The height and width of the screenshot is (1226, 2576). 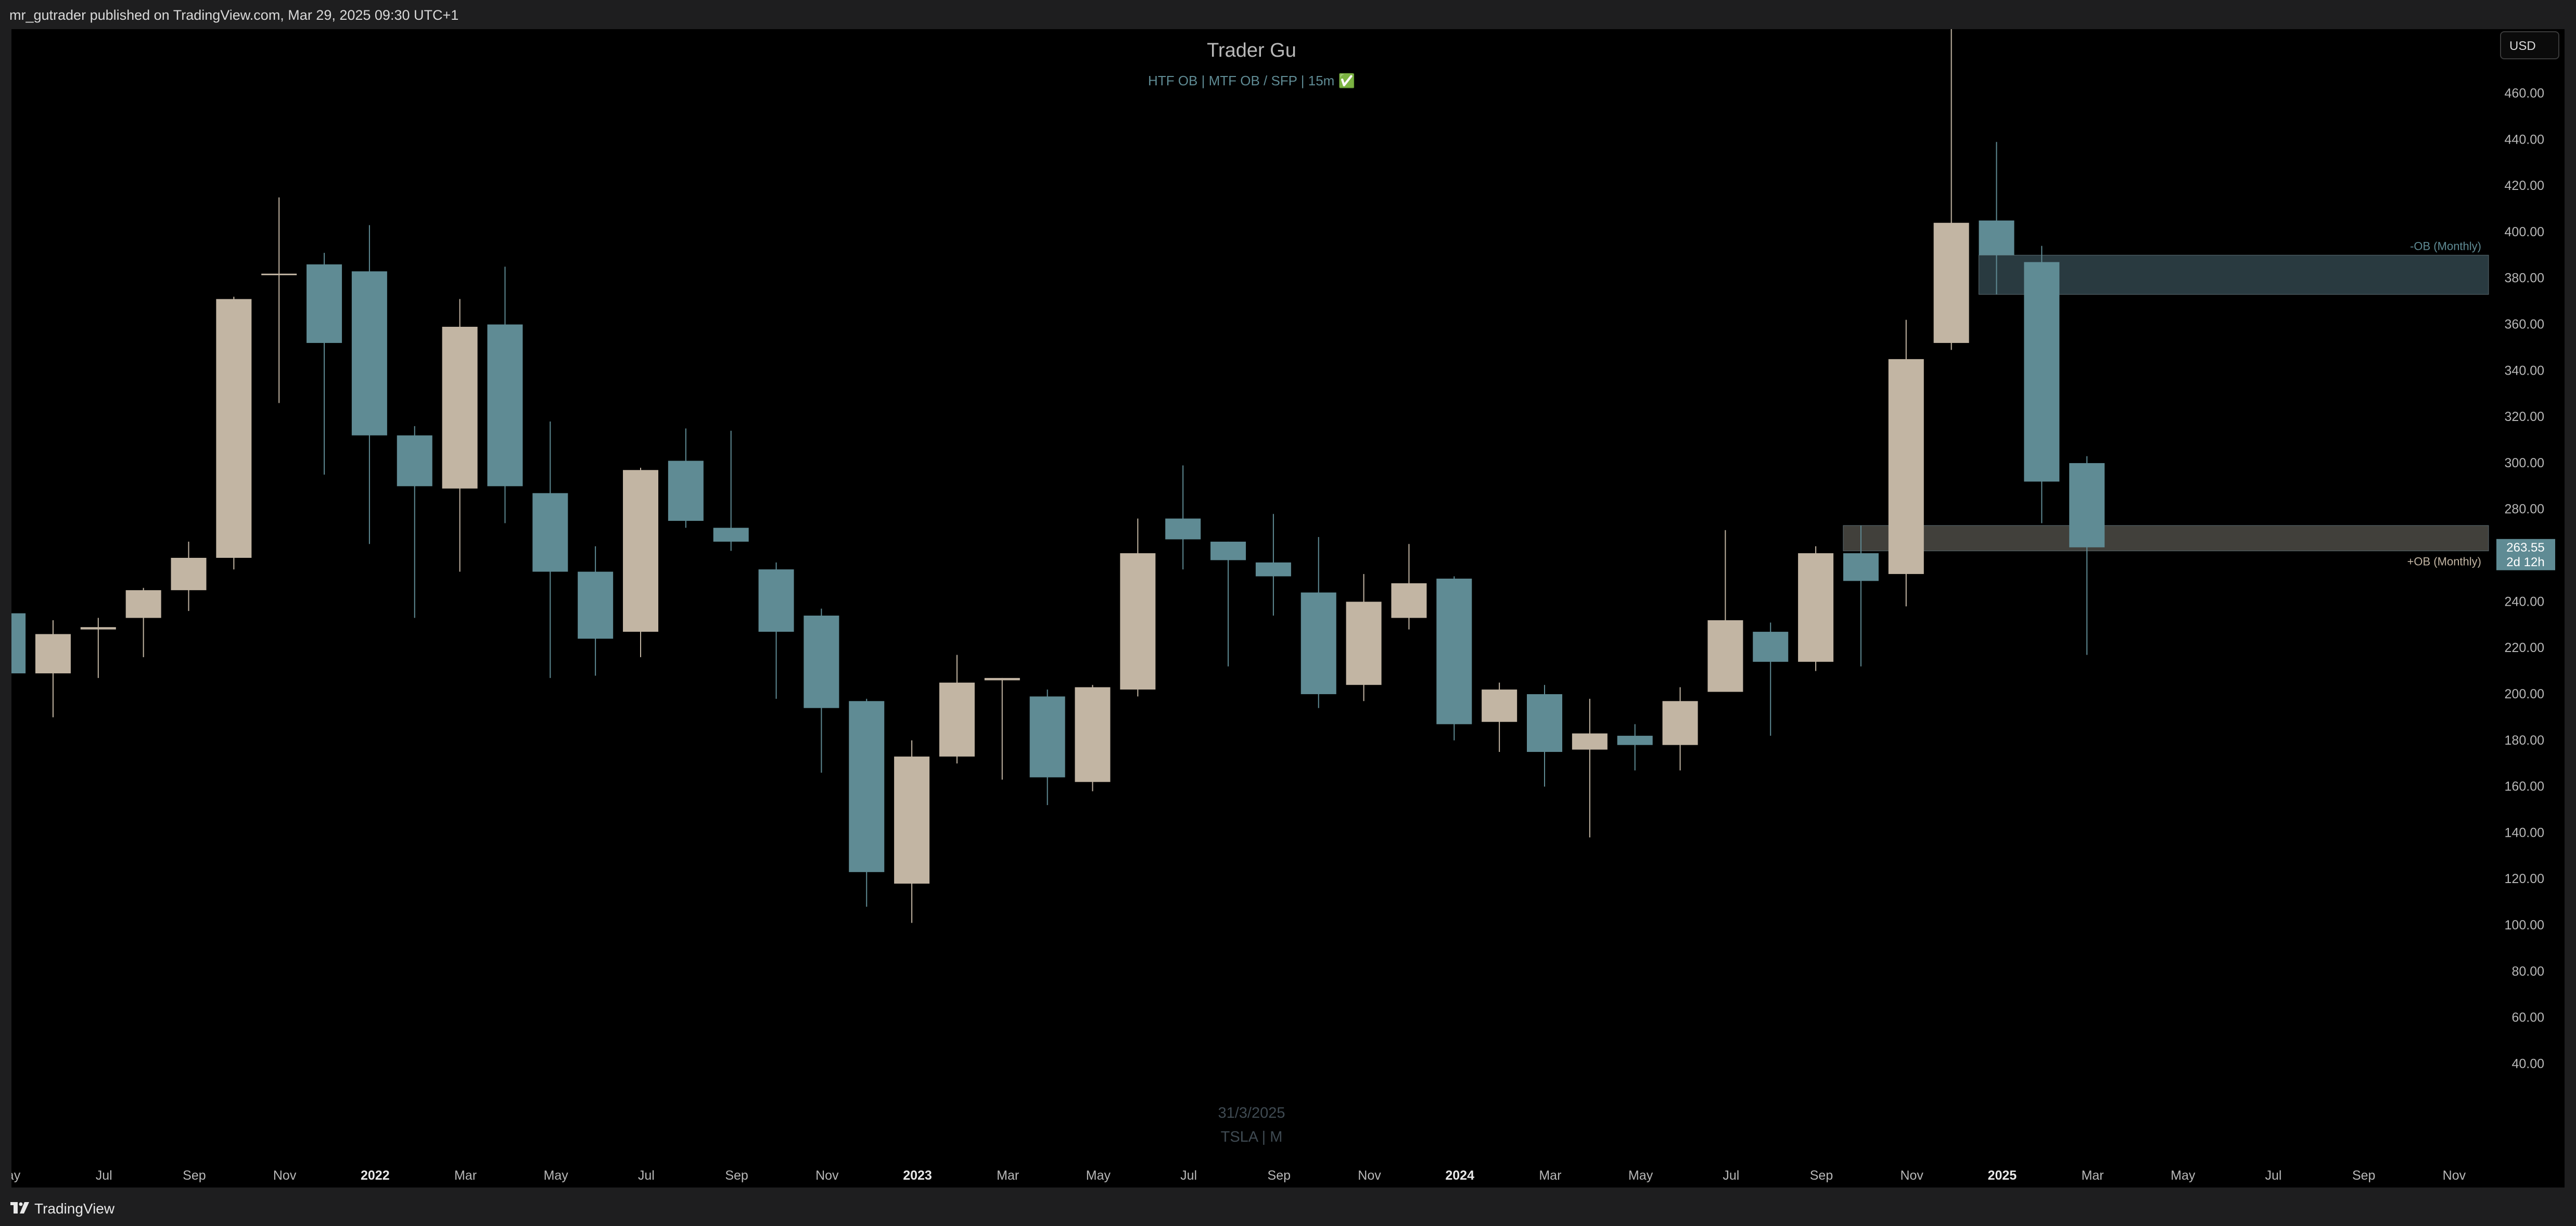 What do you see at coordinates (2002, 1175) in the screenshot?
I see `x-tick-label: 2025` at bounding box center [2002, 1175].